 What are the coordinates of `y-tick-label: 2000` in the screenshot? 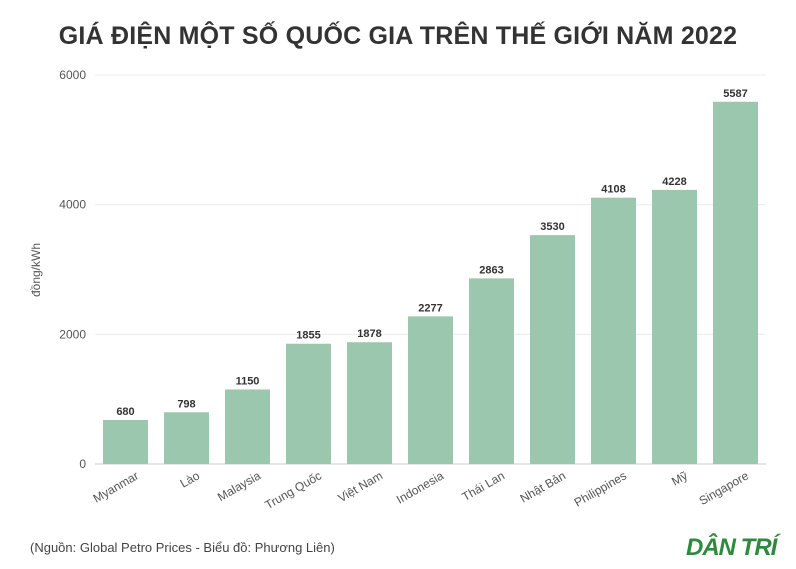 It's located at (72, 334).